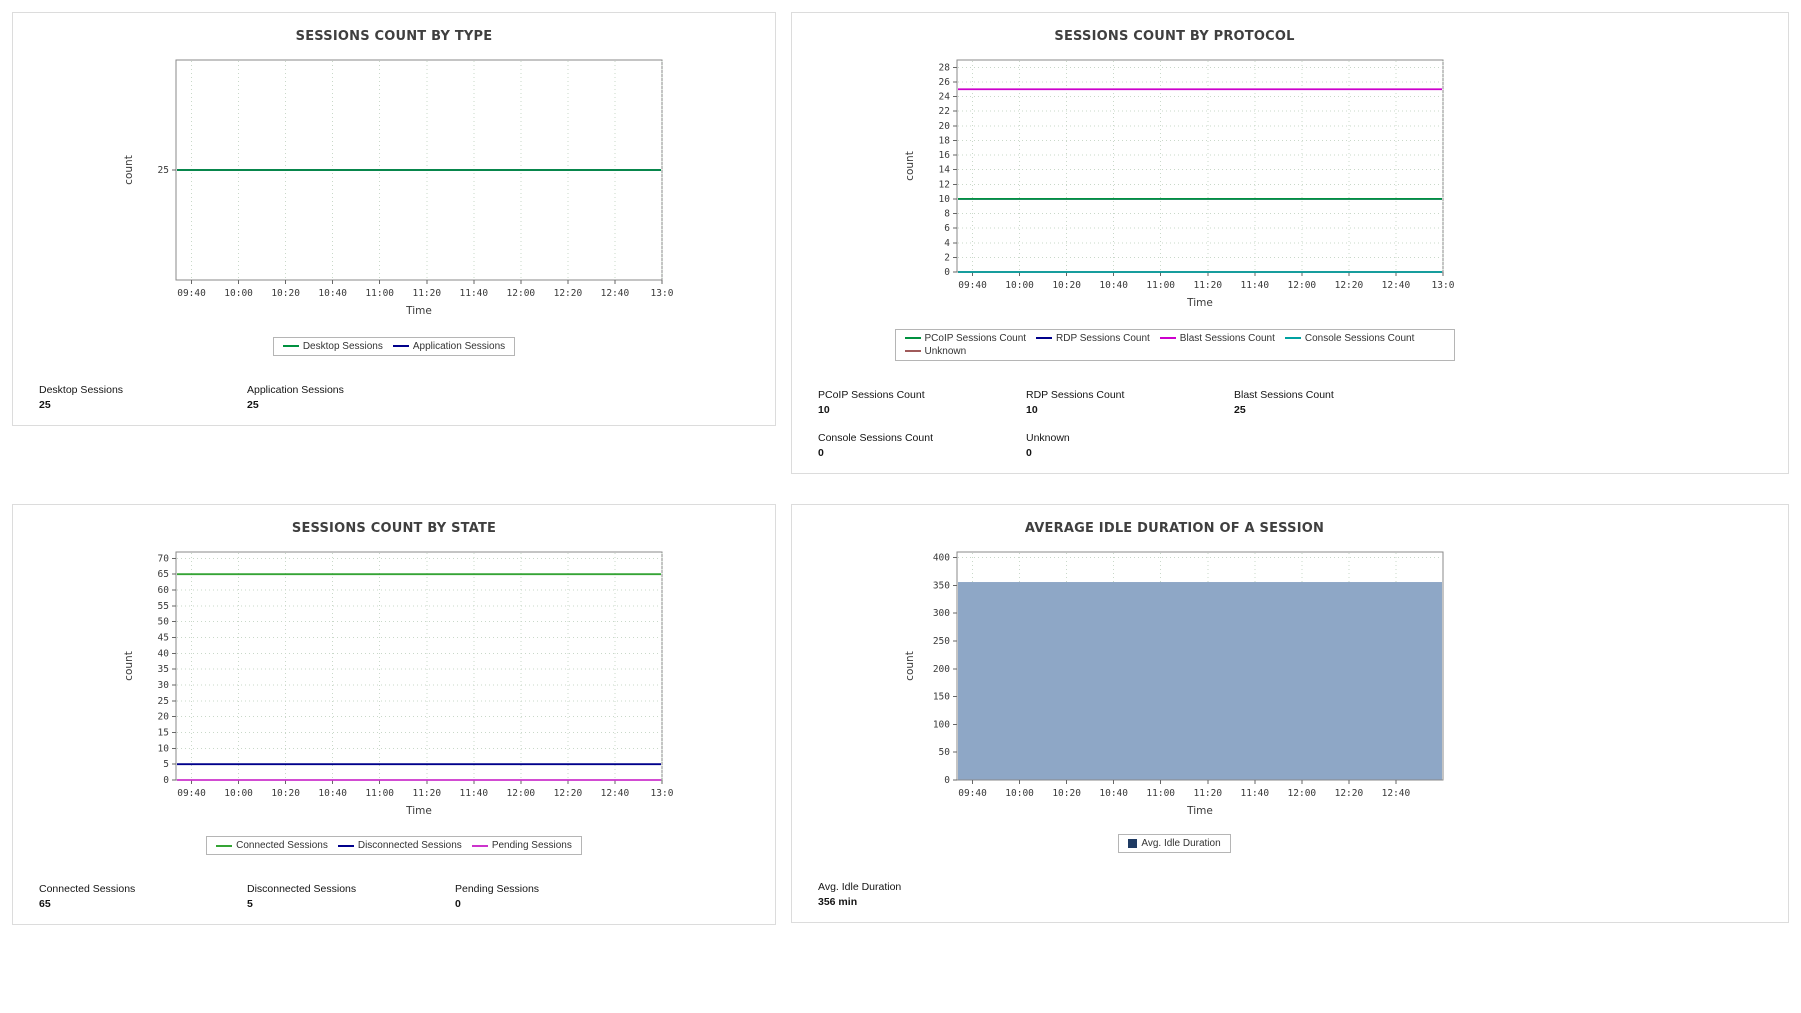 The height and width of the screenshot is (1013, 1801). What do you see at coordinates (944, 140) in the screenshot?
I see `svg-text: 18` at bounding box center [944, 140].